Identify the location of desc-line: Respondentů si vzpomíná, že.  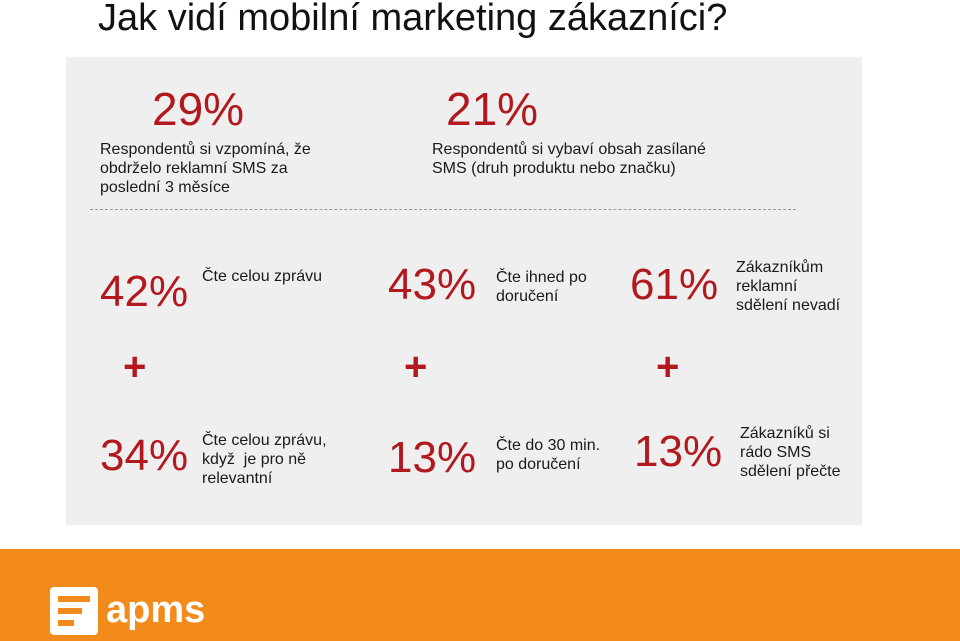
(205, 149).